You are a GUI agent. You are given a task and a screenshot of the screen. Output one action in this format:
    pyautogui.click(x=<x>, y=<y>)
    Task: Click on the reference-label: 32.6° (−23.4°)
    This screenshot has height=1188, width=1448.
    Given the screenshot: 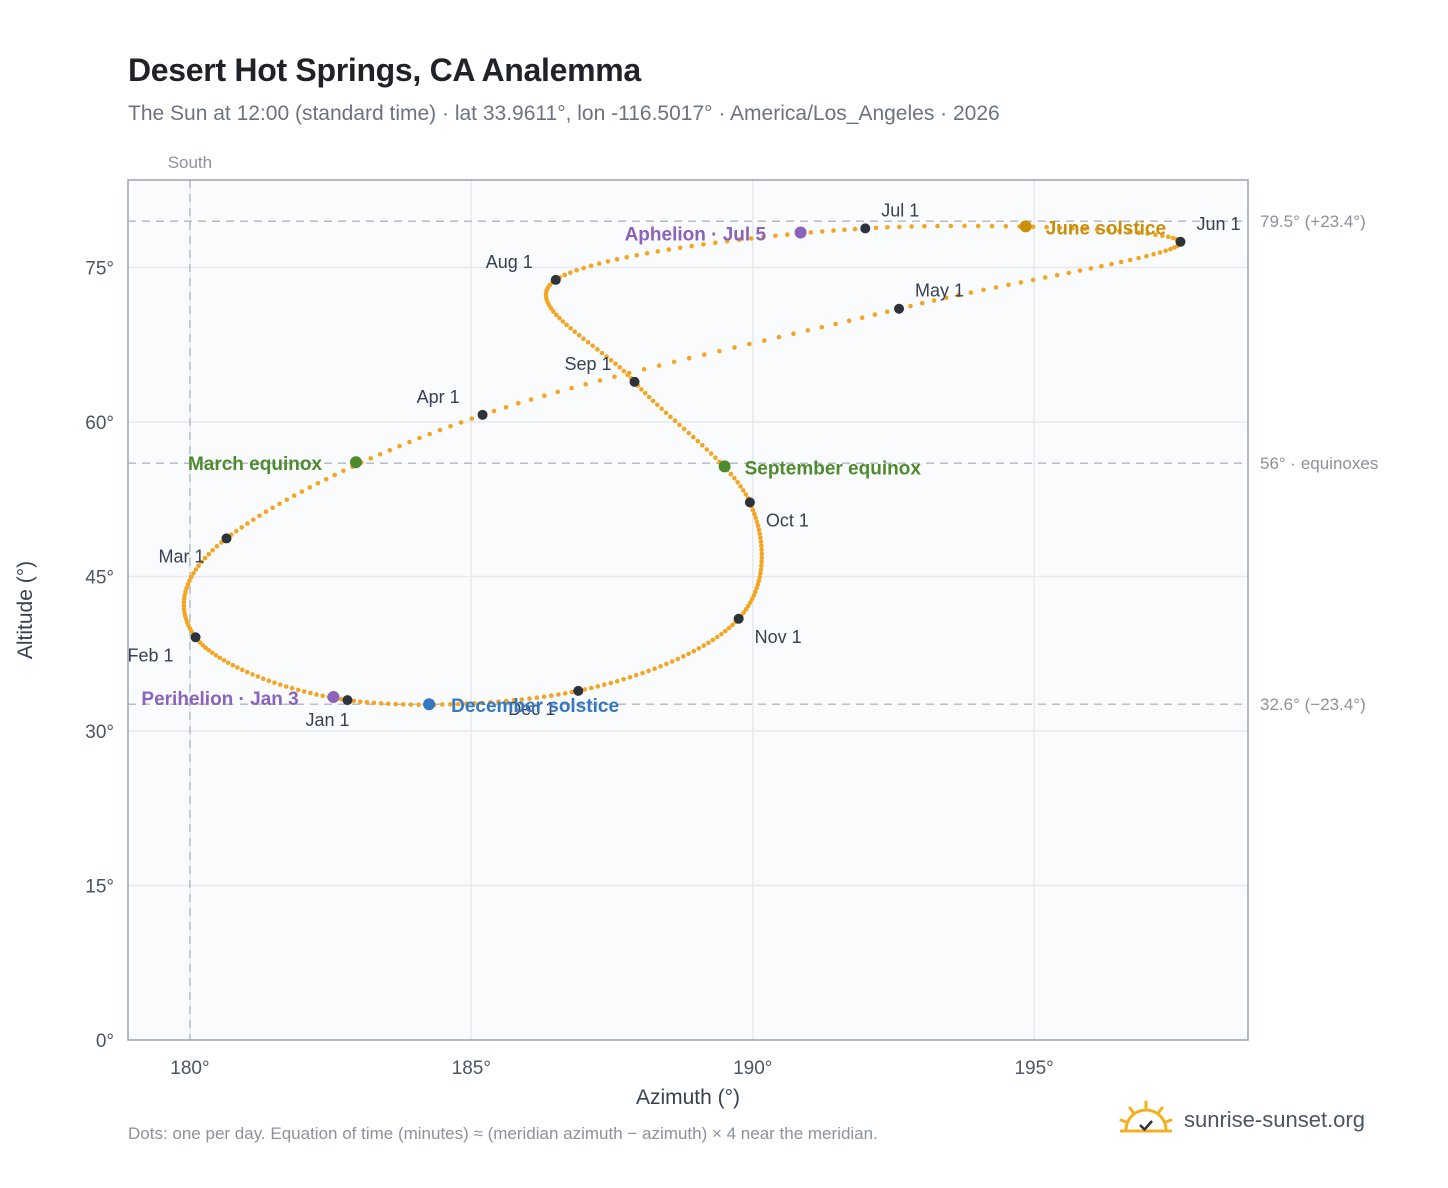 What is the action you would take?
    pyautogui.click(x=1313, y=704)
    